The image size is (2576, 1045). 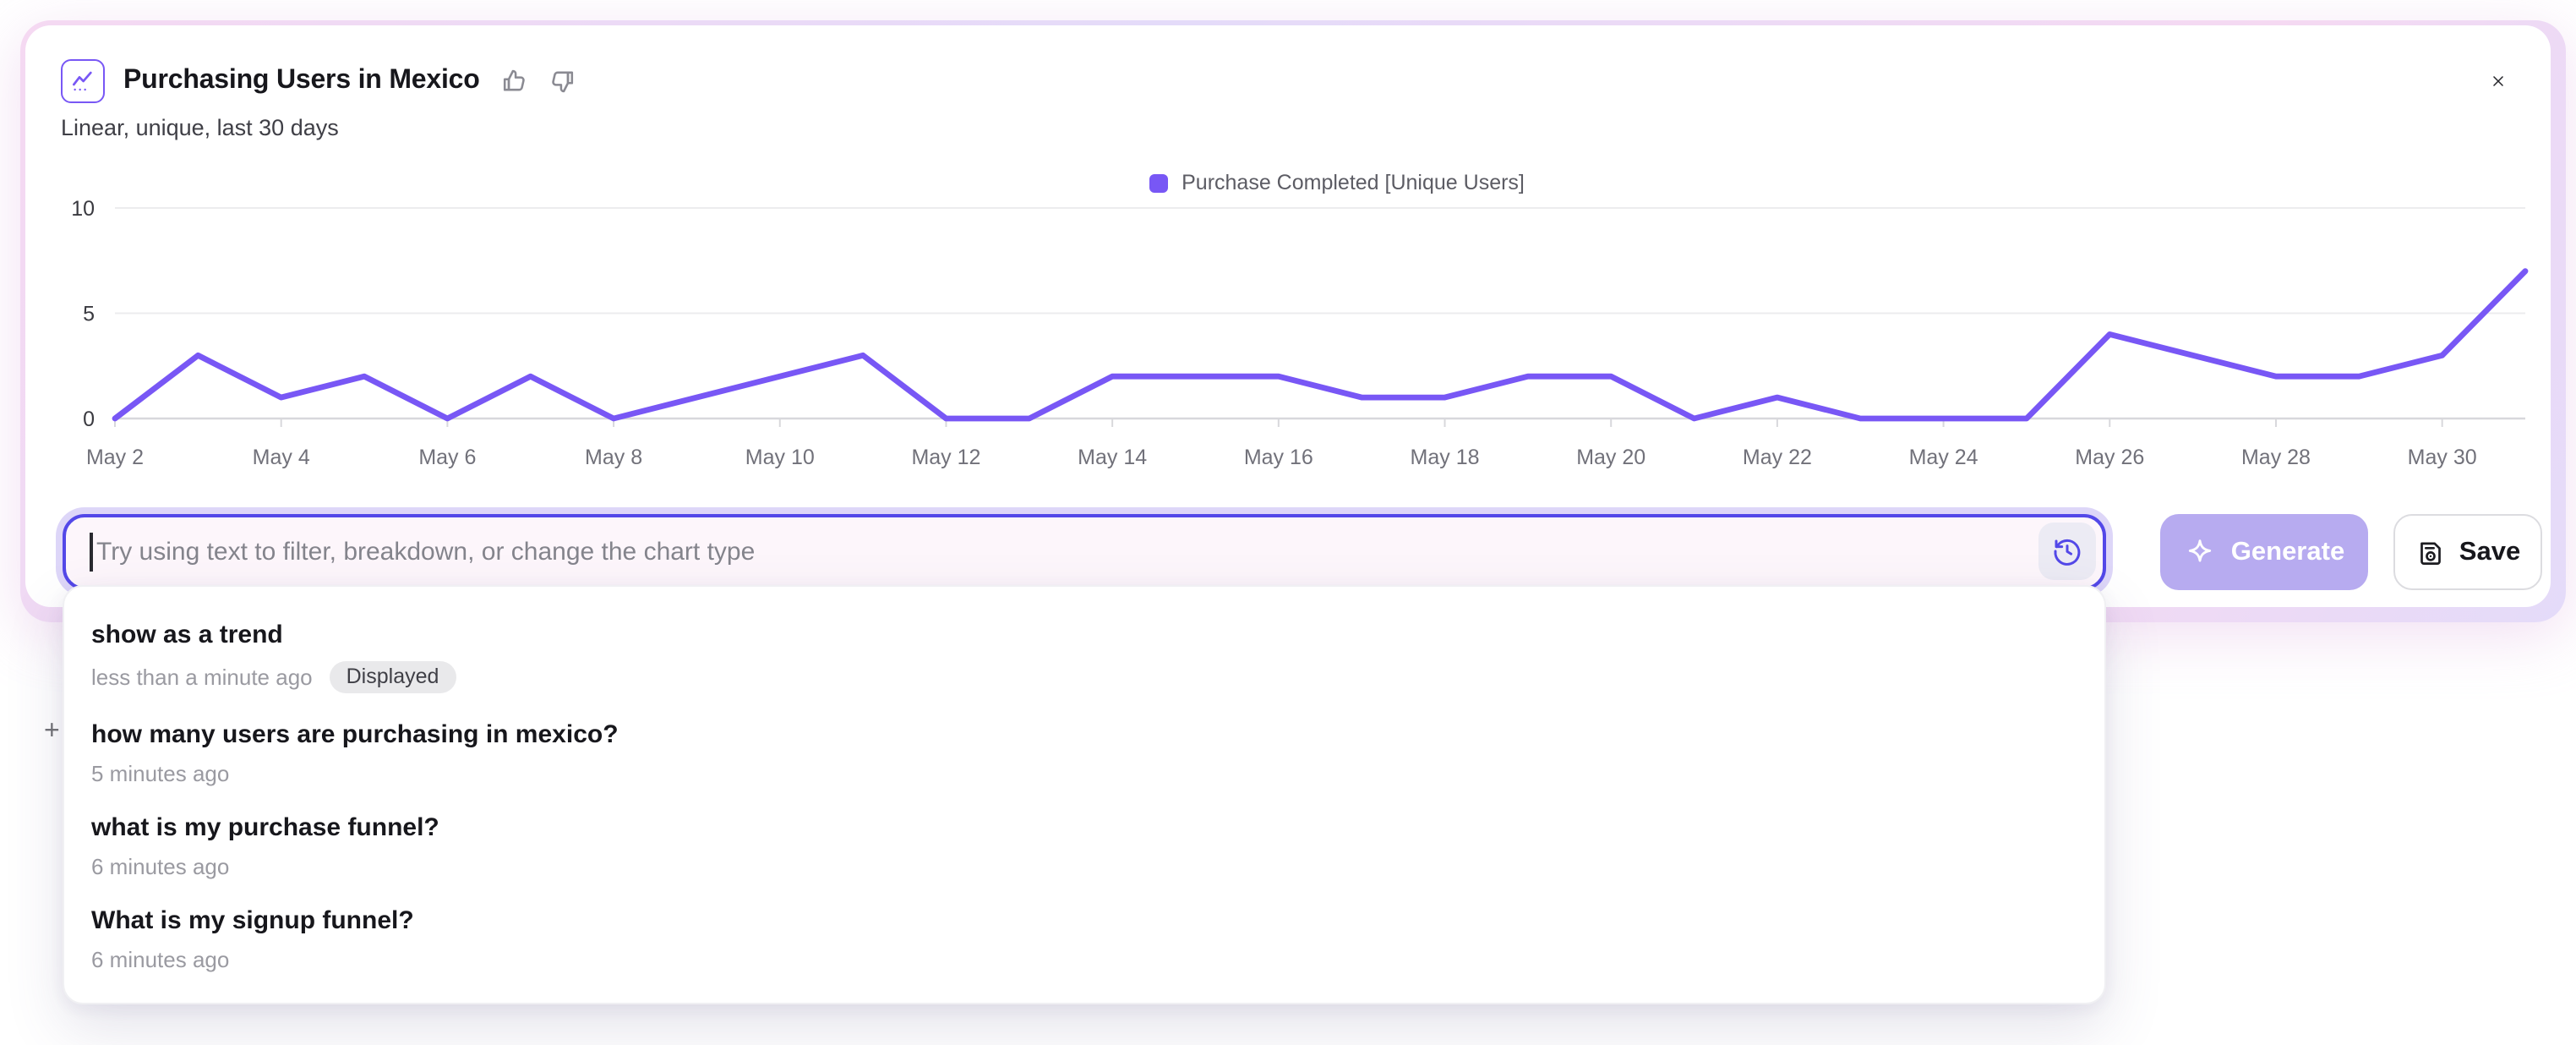 I want to click on x-tick-label: May 10, so click(x=780, y=457).